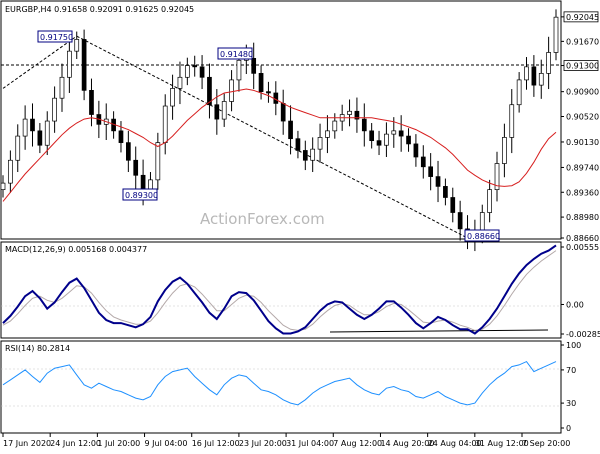  Describe the element at coordinates (575, 304) in the screenshot. I see `macd-tick-label: 0.00` at that location.